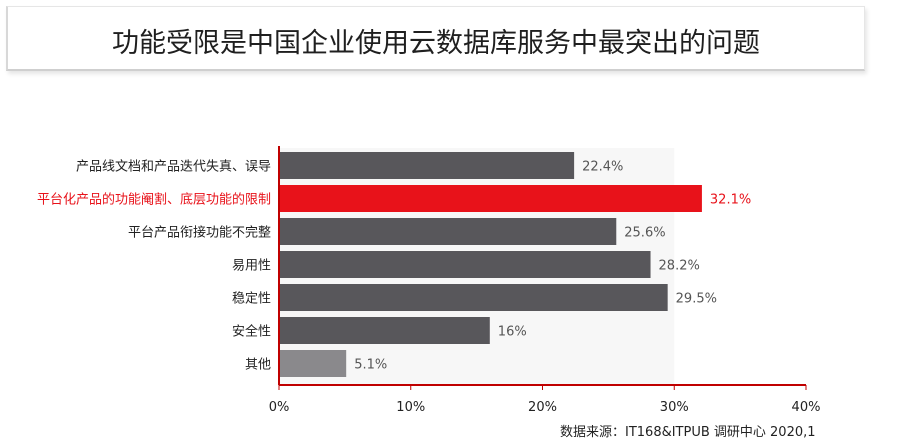 The height and width of the screenshot is (445, 905). What do you see at coordinates (730, 200) in the screenshot?
I see `data-label: 32.1%` at bounding box center [730, 200].